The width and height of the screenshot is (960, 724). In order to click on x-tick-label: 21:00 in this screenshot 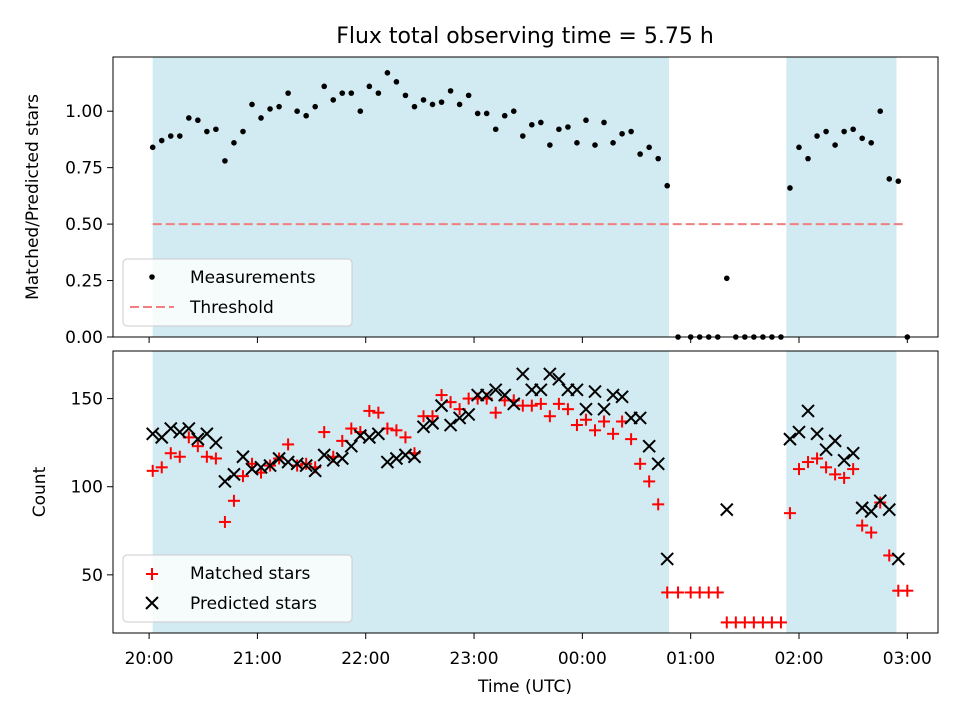, I will do `click(257, 659)`.